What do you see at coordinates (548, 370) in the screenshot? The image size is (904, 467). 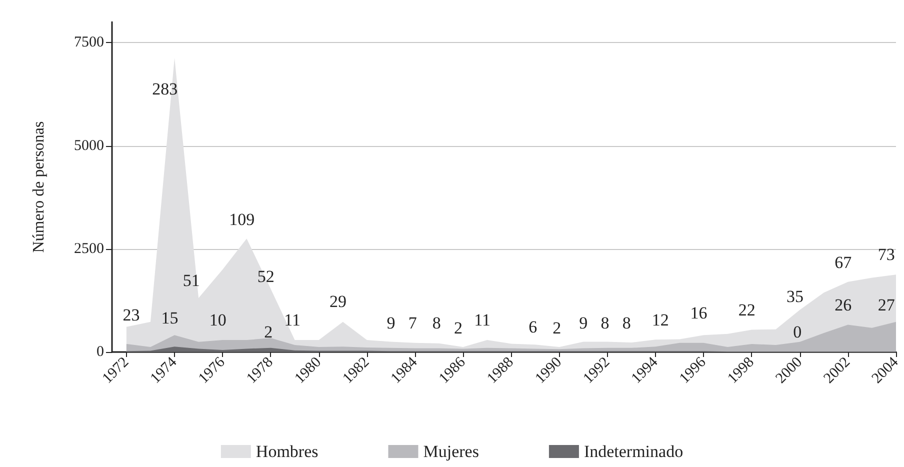 I see `x-tick-label: 1990` at bounding box center [548, 370].